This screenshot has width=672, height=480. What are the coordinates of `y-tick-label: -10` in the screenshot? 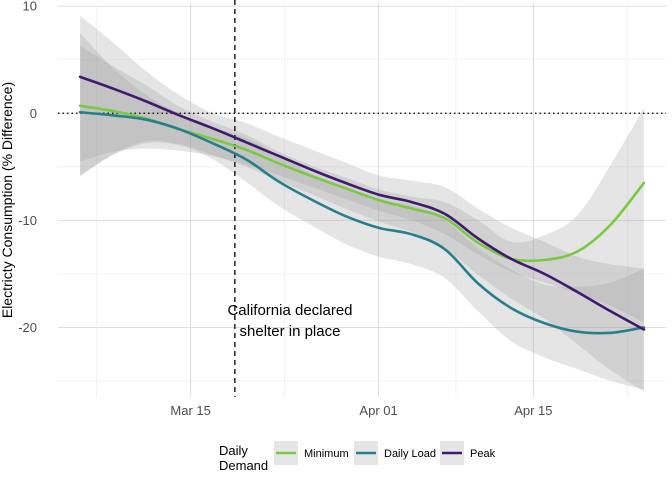 It's located at (27, 220).